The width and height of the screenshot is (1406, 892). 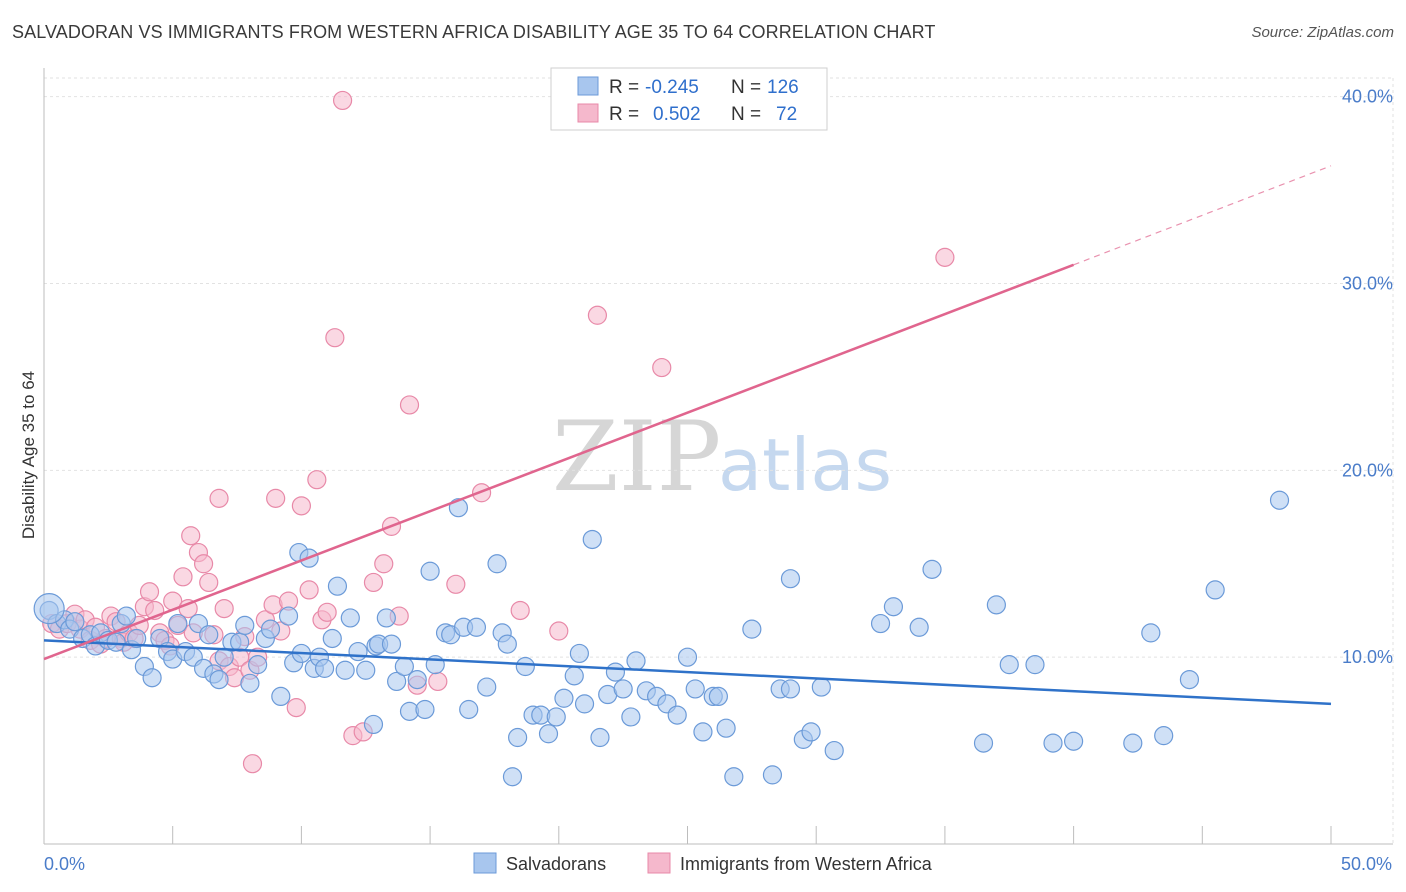 I want to click on legend-r-label-1: R =, so click(x=626, y=87).